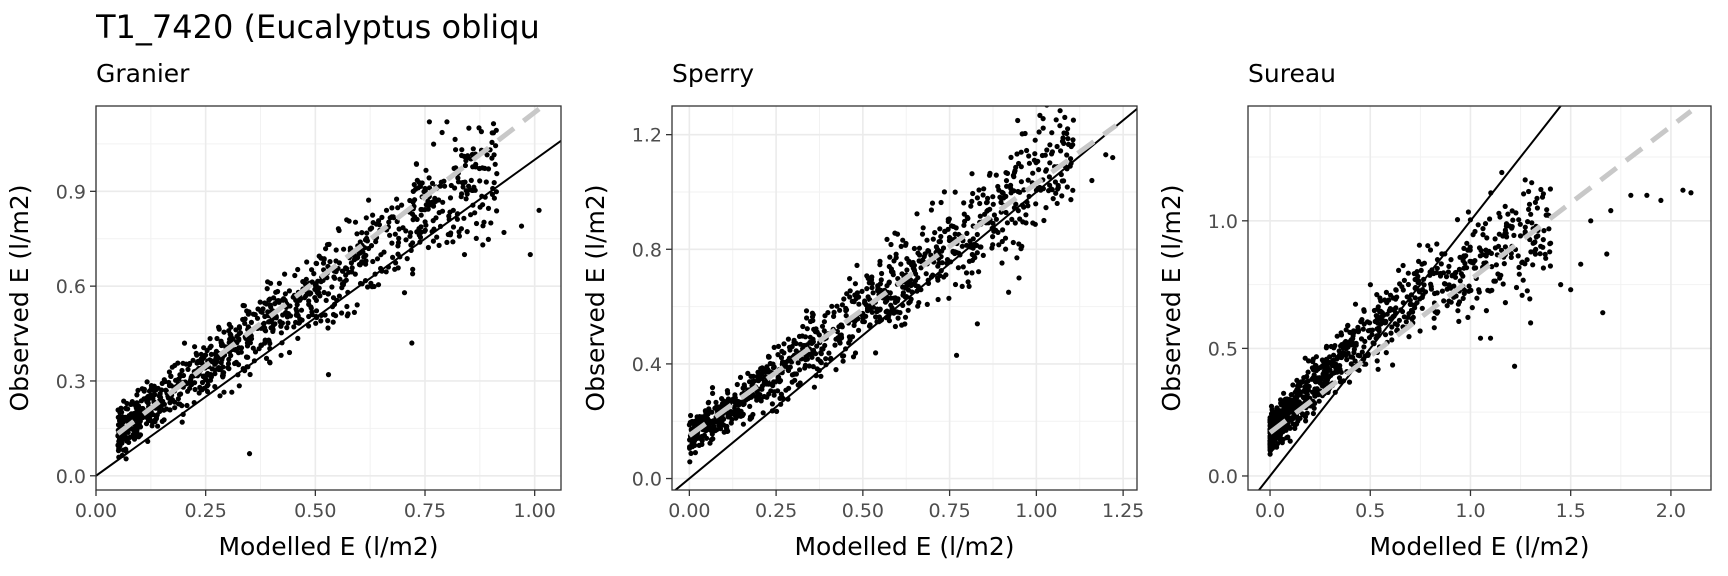  I want to click on x-tick-label: 0.50, so click(315, 511).